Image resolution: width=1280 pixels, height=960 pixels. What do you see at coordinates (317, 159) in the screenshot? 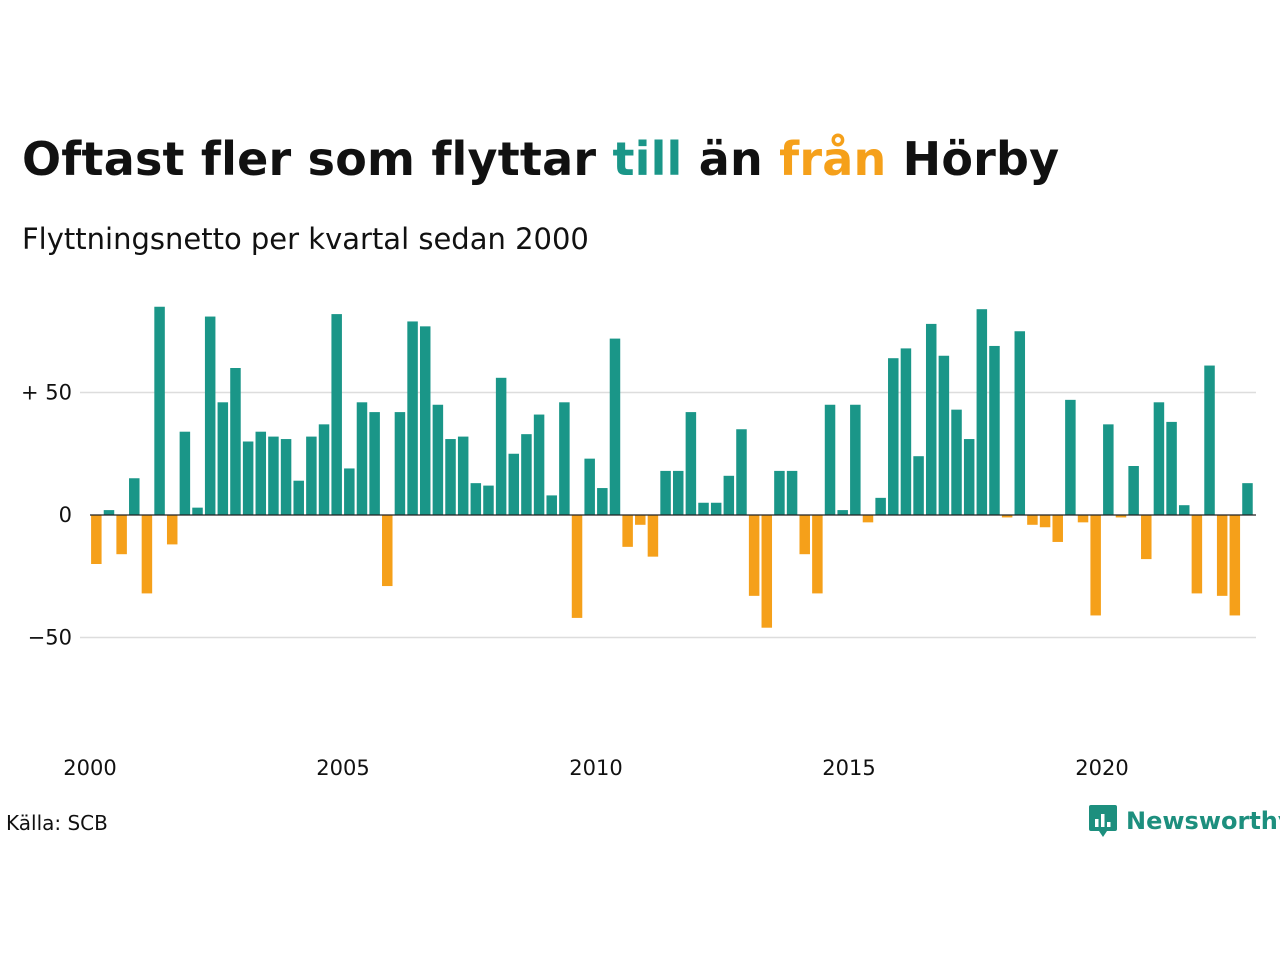
I see `title-part-1: Oftast fler som flyttar` at bounding box center [317, 159].